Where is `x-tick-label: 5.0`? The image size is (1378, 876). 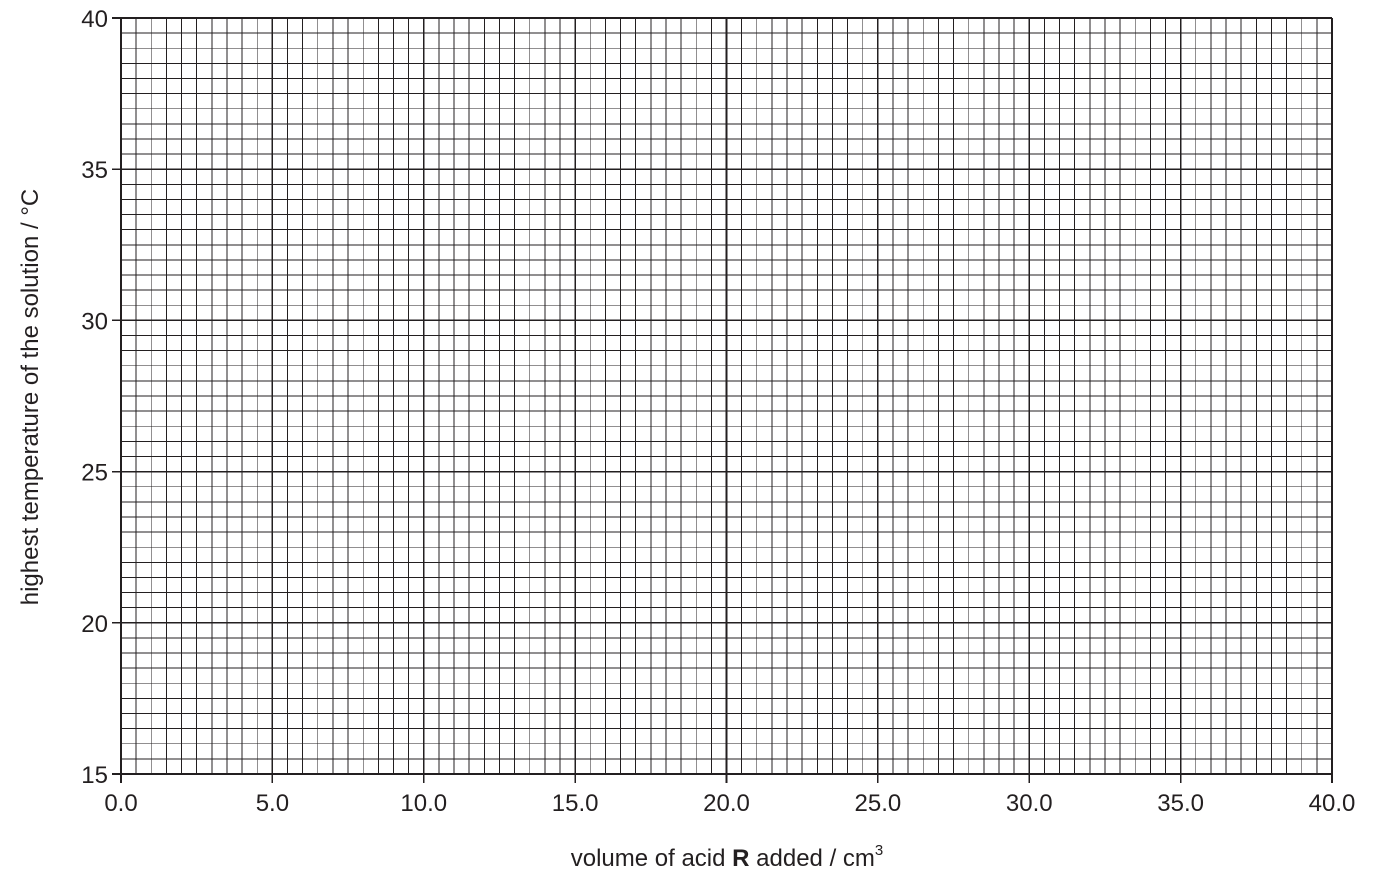
x-tick-label: 5.0 is located at coordinates (272, 803).